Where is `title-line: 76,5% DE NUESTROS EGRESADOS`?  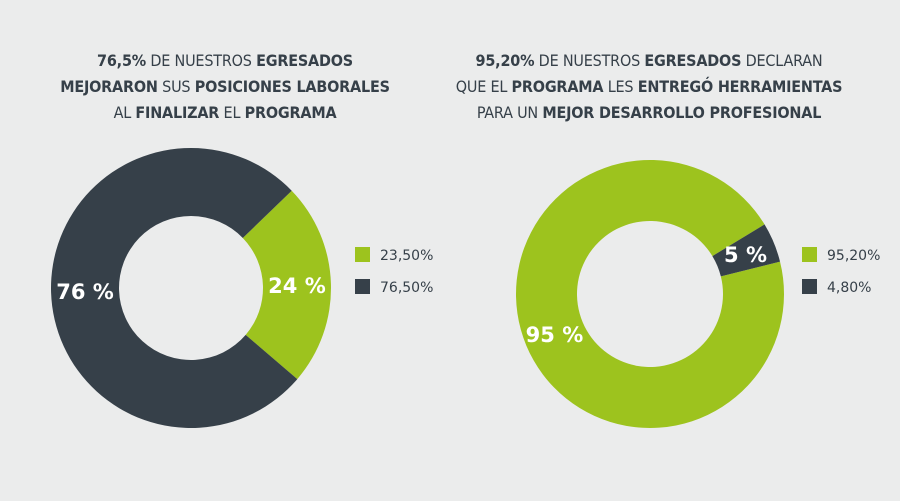
title-line: 76,5% DE NUESTROS EGRESADOS is located at coordinates (225, 61).